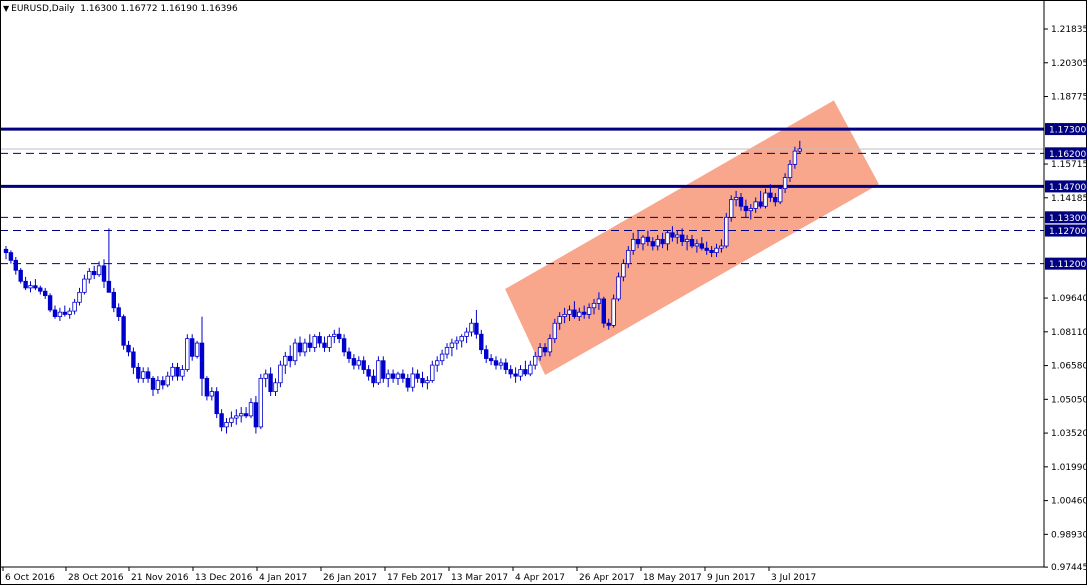  I want to click on time-tick-label: 13 Dec 2016, so click(224, 578).